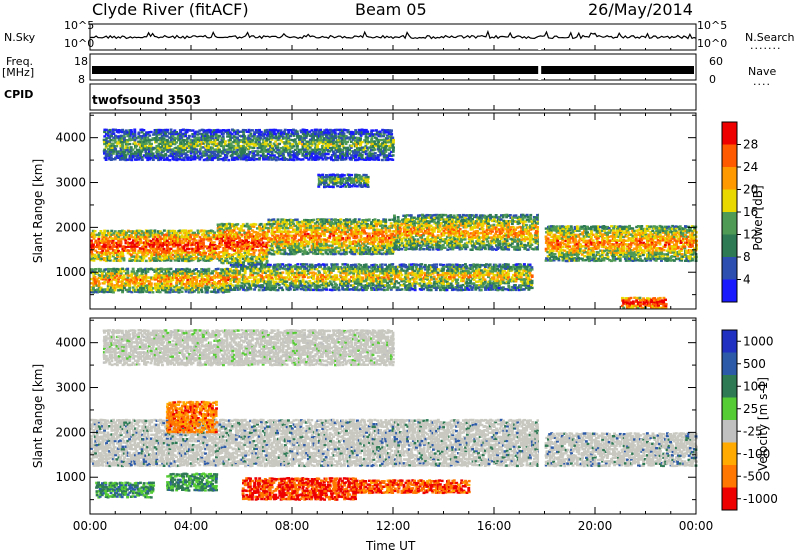 This screenshot has width=800, height=554. Describe the element at coordinates (712, 25) in the screenshot. I see `nsearch-tick-top: 10^5` at that location.